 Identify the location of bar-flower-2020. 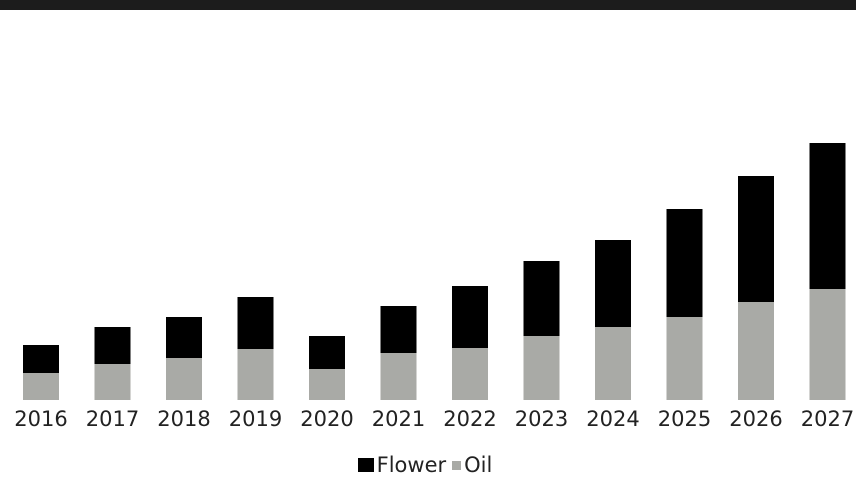
(327, 352).